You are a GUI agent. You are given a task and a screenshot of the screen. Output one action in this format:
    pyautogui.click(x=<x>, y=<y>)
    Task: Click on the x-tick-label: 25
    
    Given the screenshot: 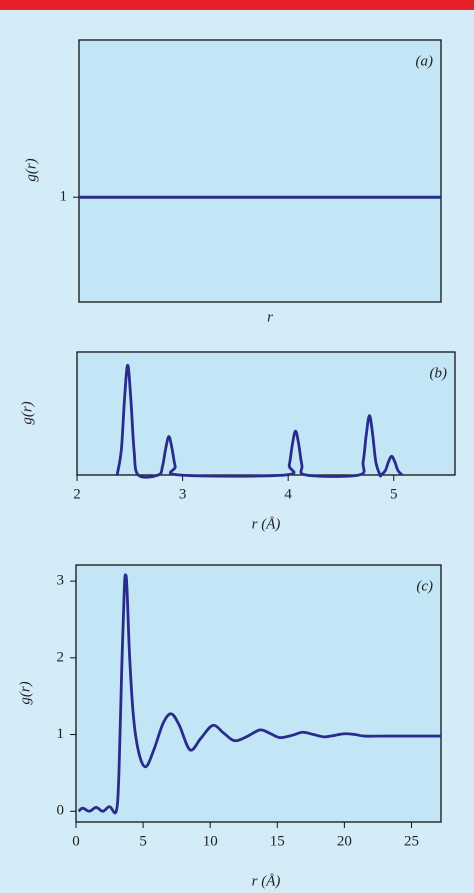 What is the action you would take?
    pyautogui.click(x=411, y=841)
    